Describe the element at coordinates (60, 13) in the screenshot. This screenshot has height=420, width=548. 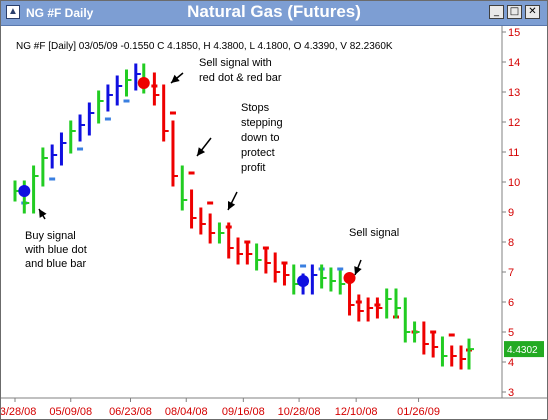
I see `window-label: NG #F Daily` at that location.